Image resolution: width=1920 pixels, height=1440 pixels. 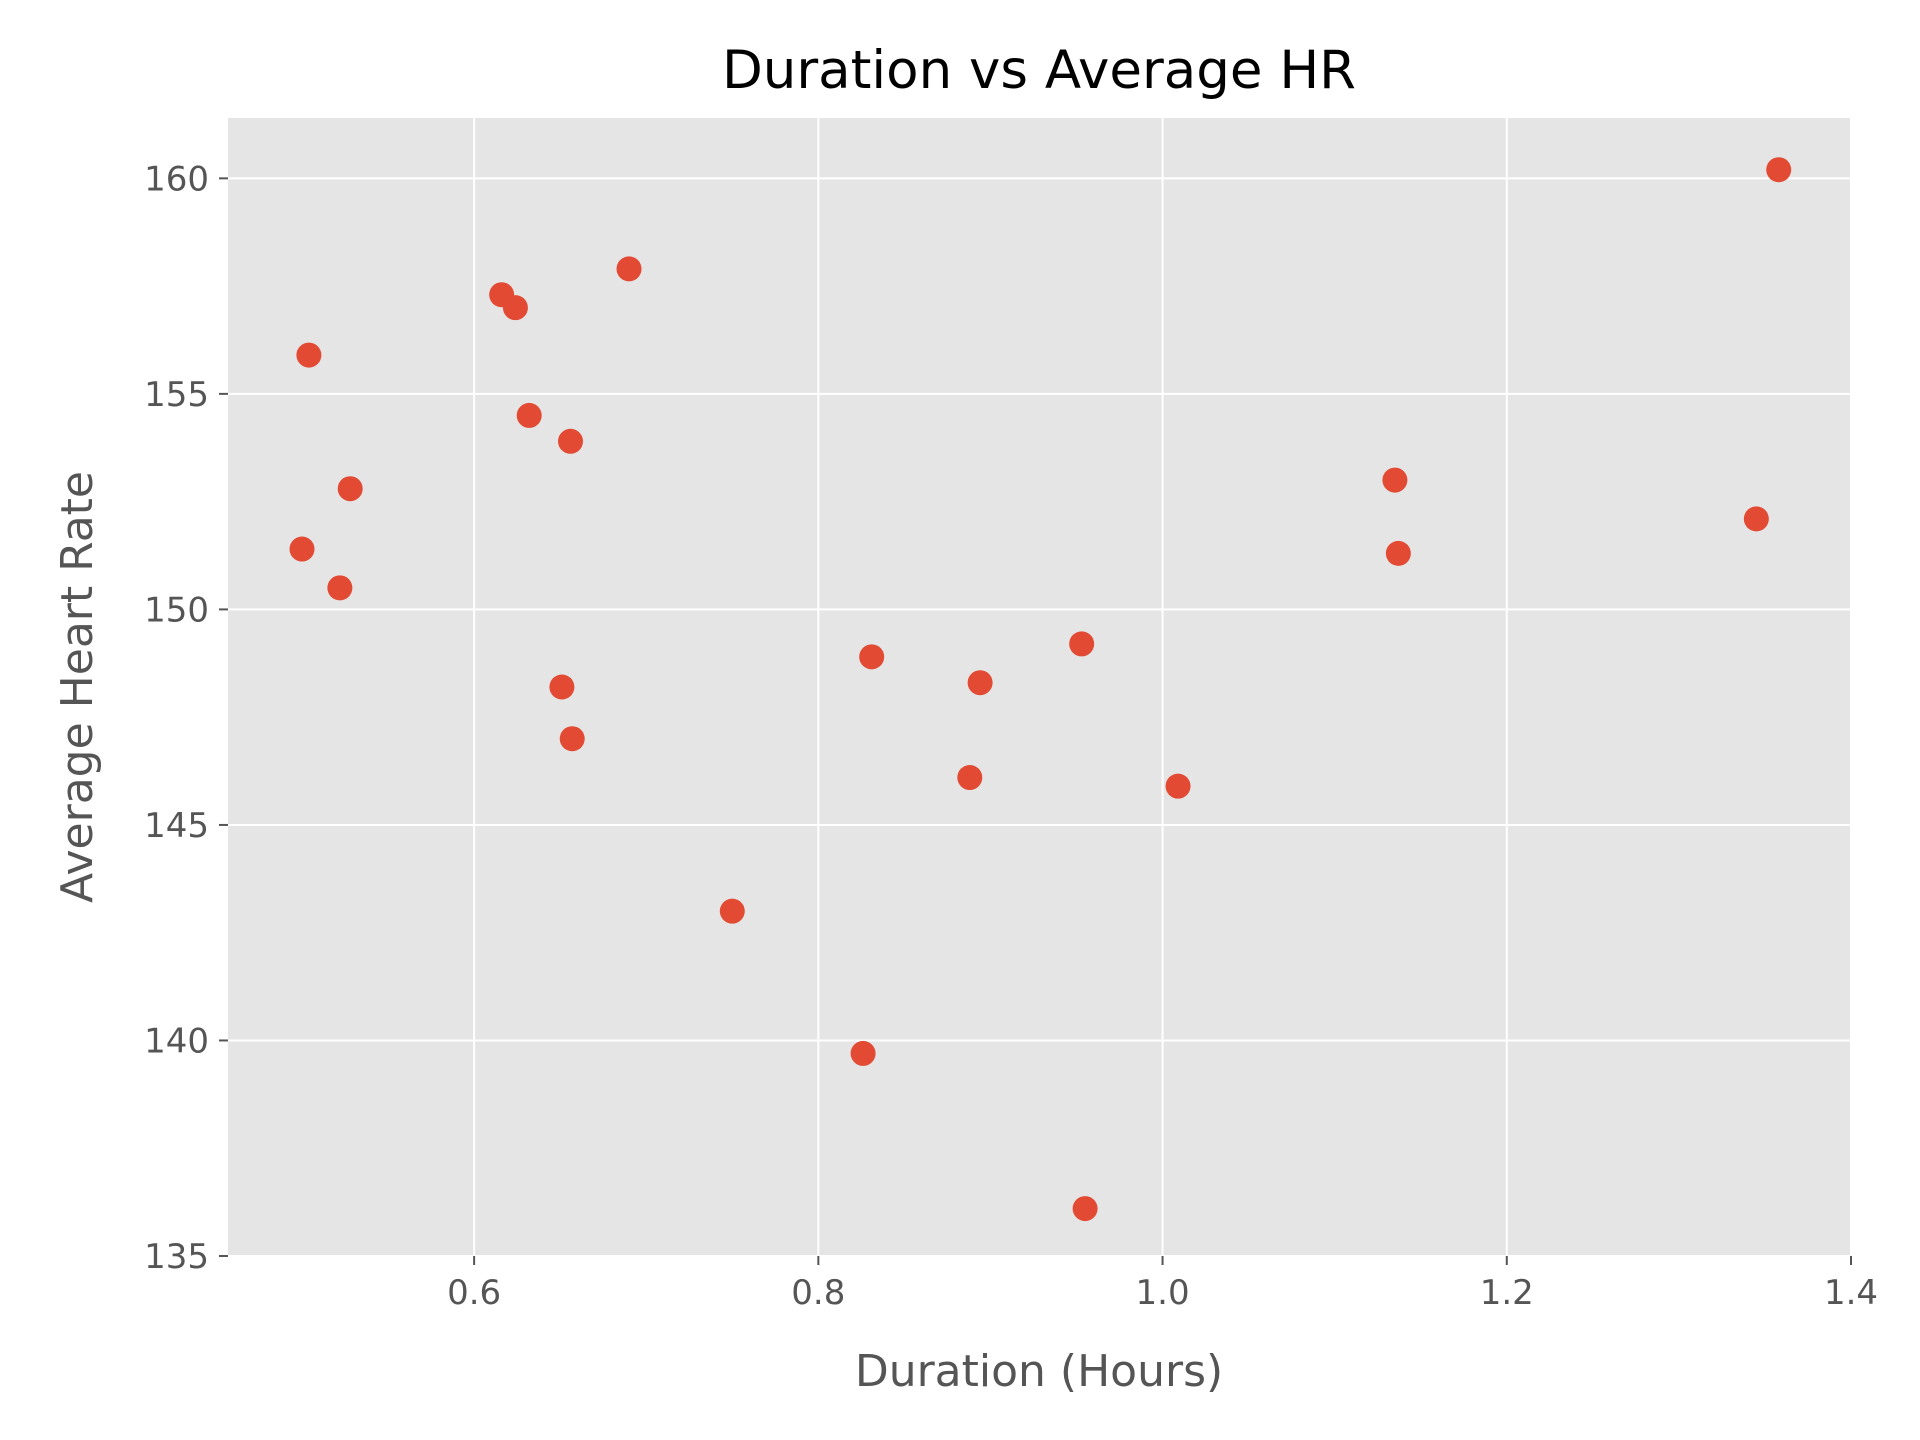 What do you see at coordinates (176, 826) in the screenshot?
I see `y-tick-label: 145` at bounding box center [176, 826].